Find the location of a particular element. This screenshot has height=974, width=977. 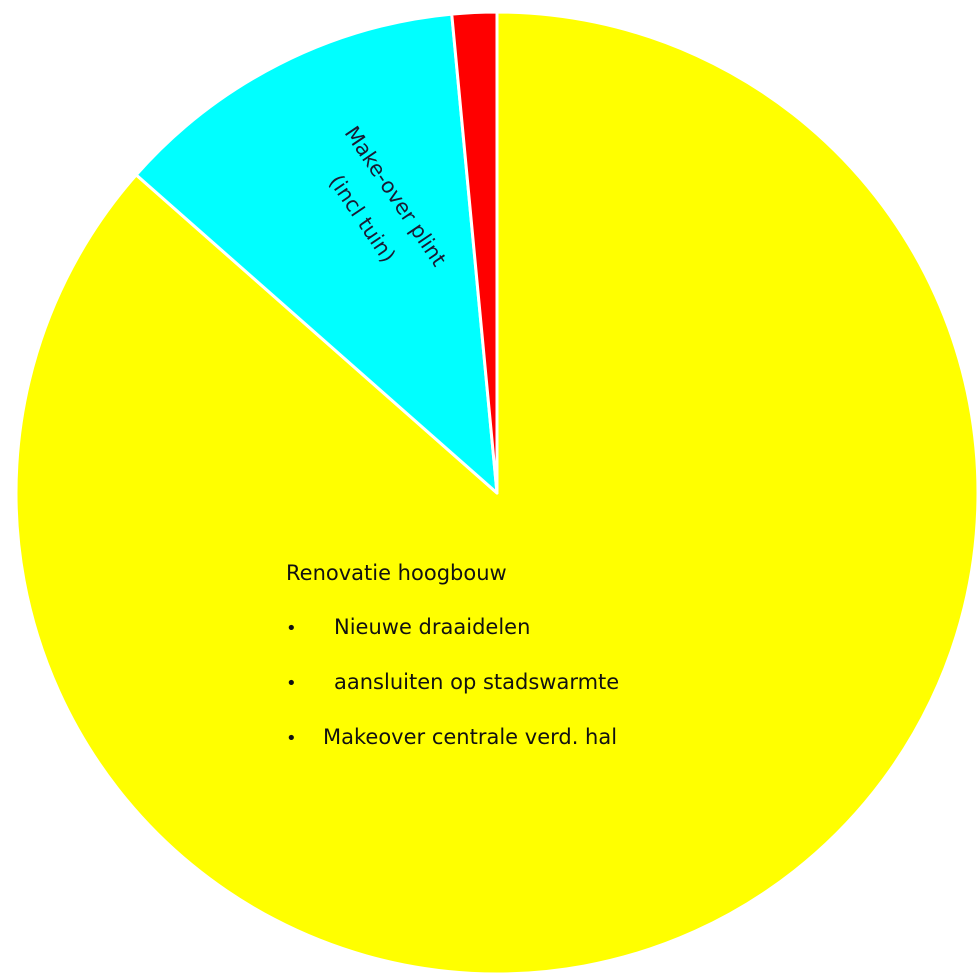

slice-label-heading: Renovatie hoogbouw is located at coordinates (396, 573).